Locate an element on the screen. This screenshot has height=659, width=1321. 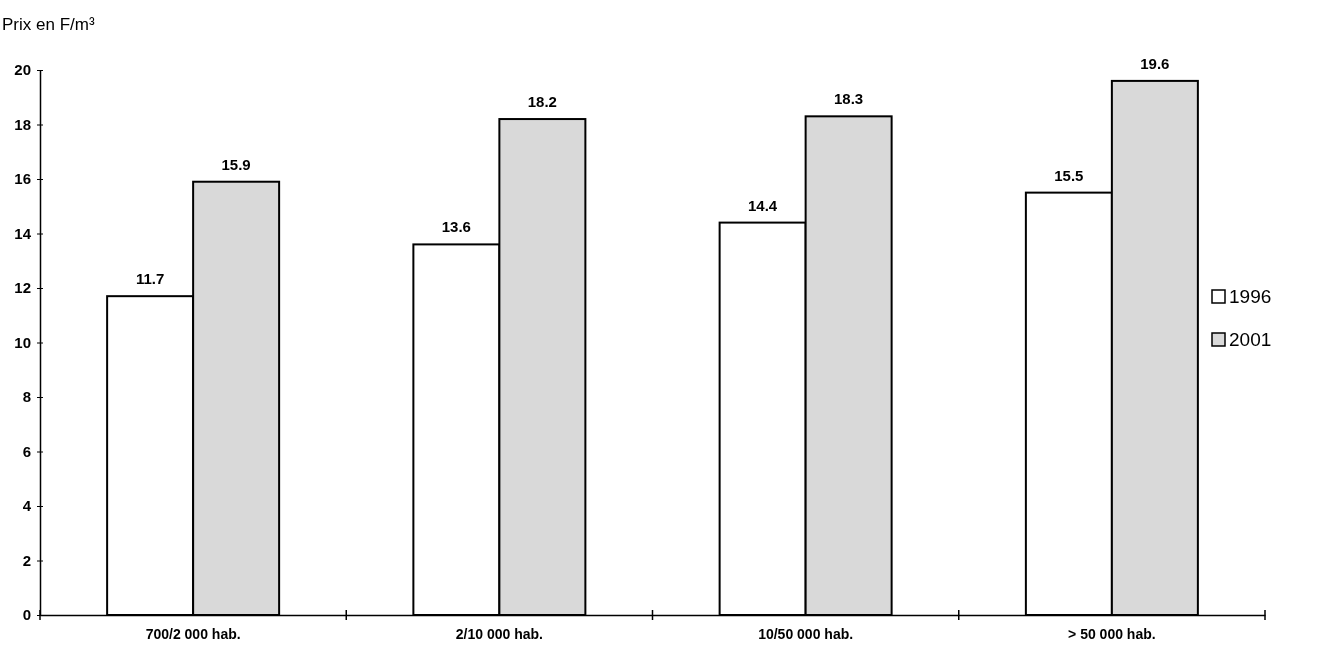
legend-label: 2001 is located at coordinates (1250, 339).